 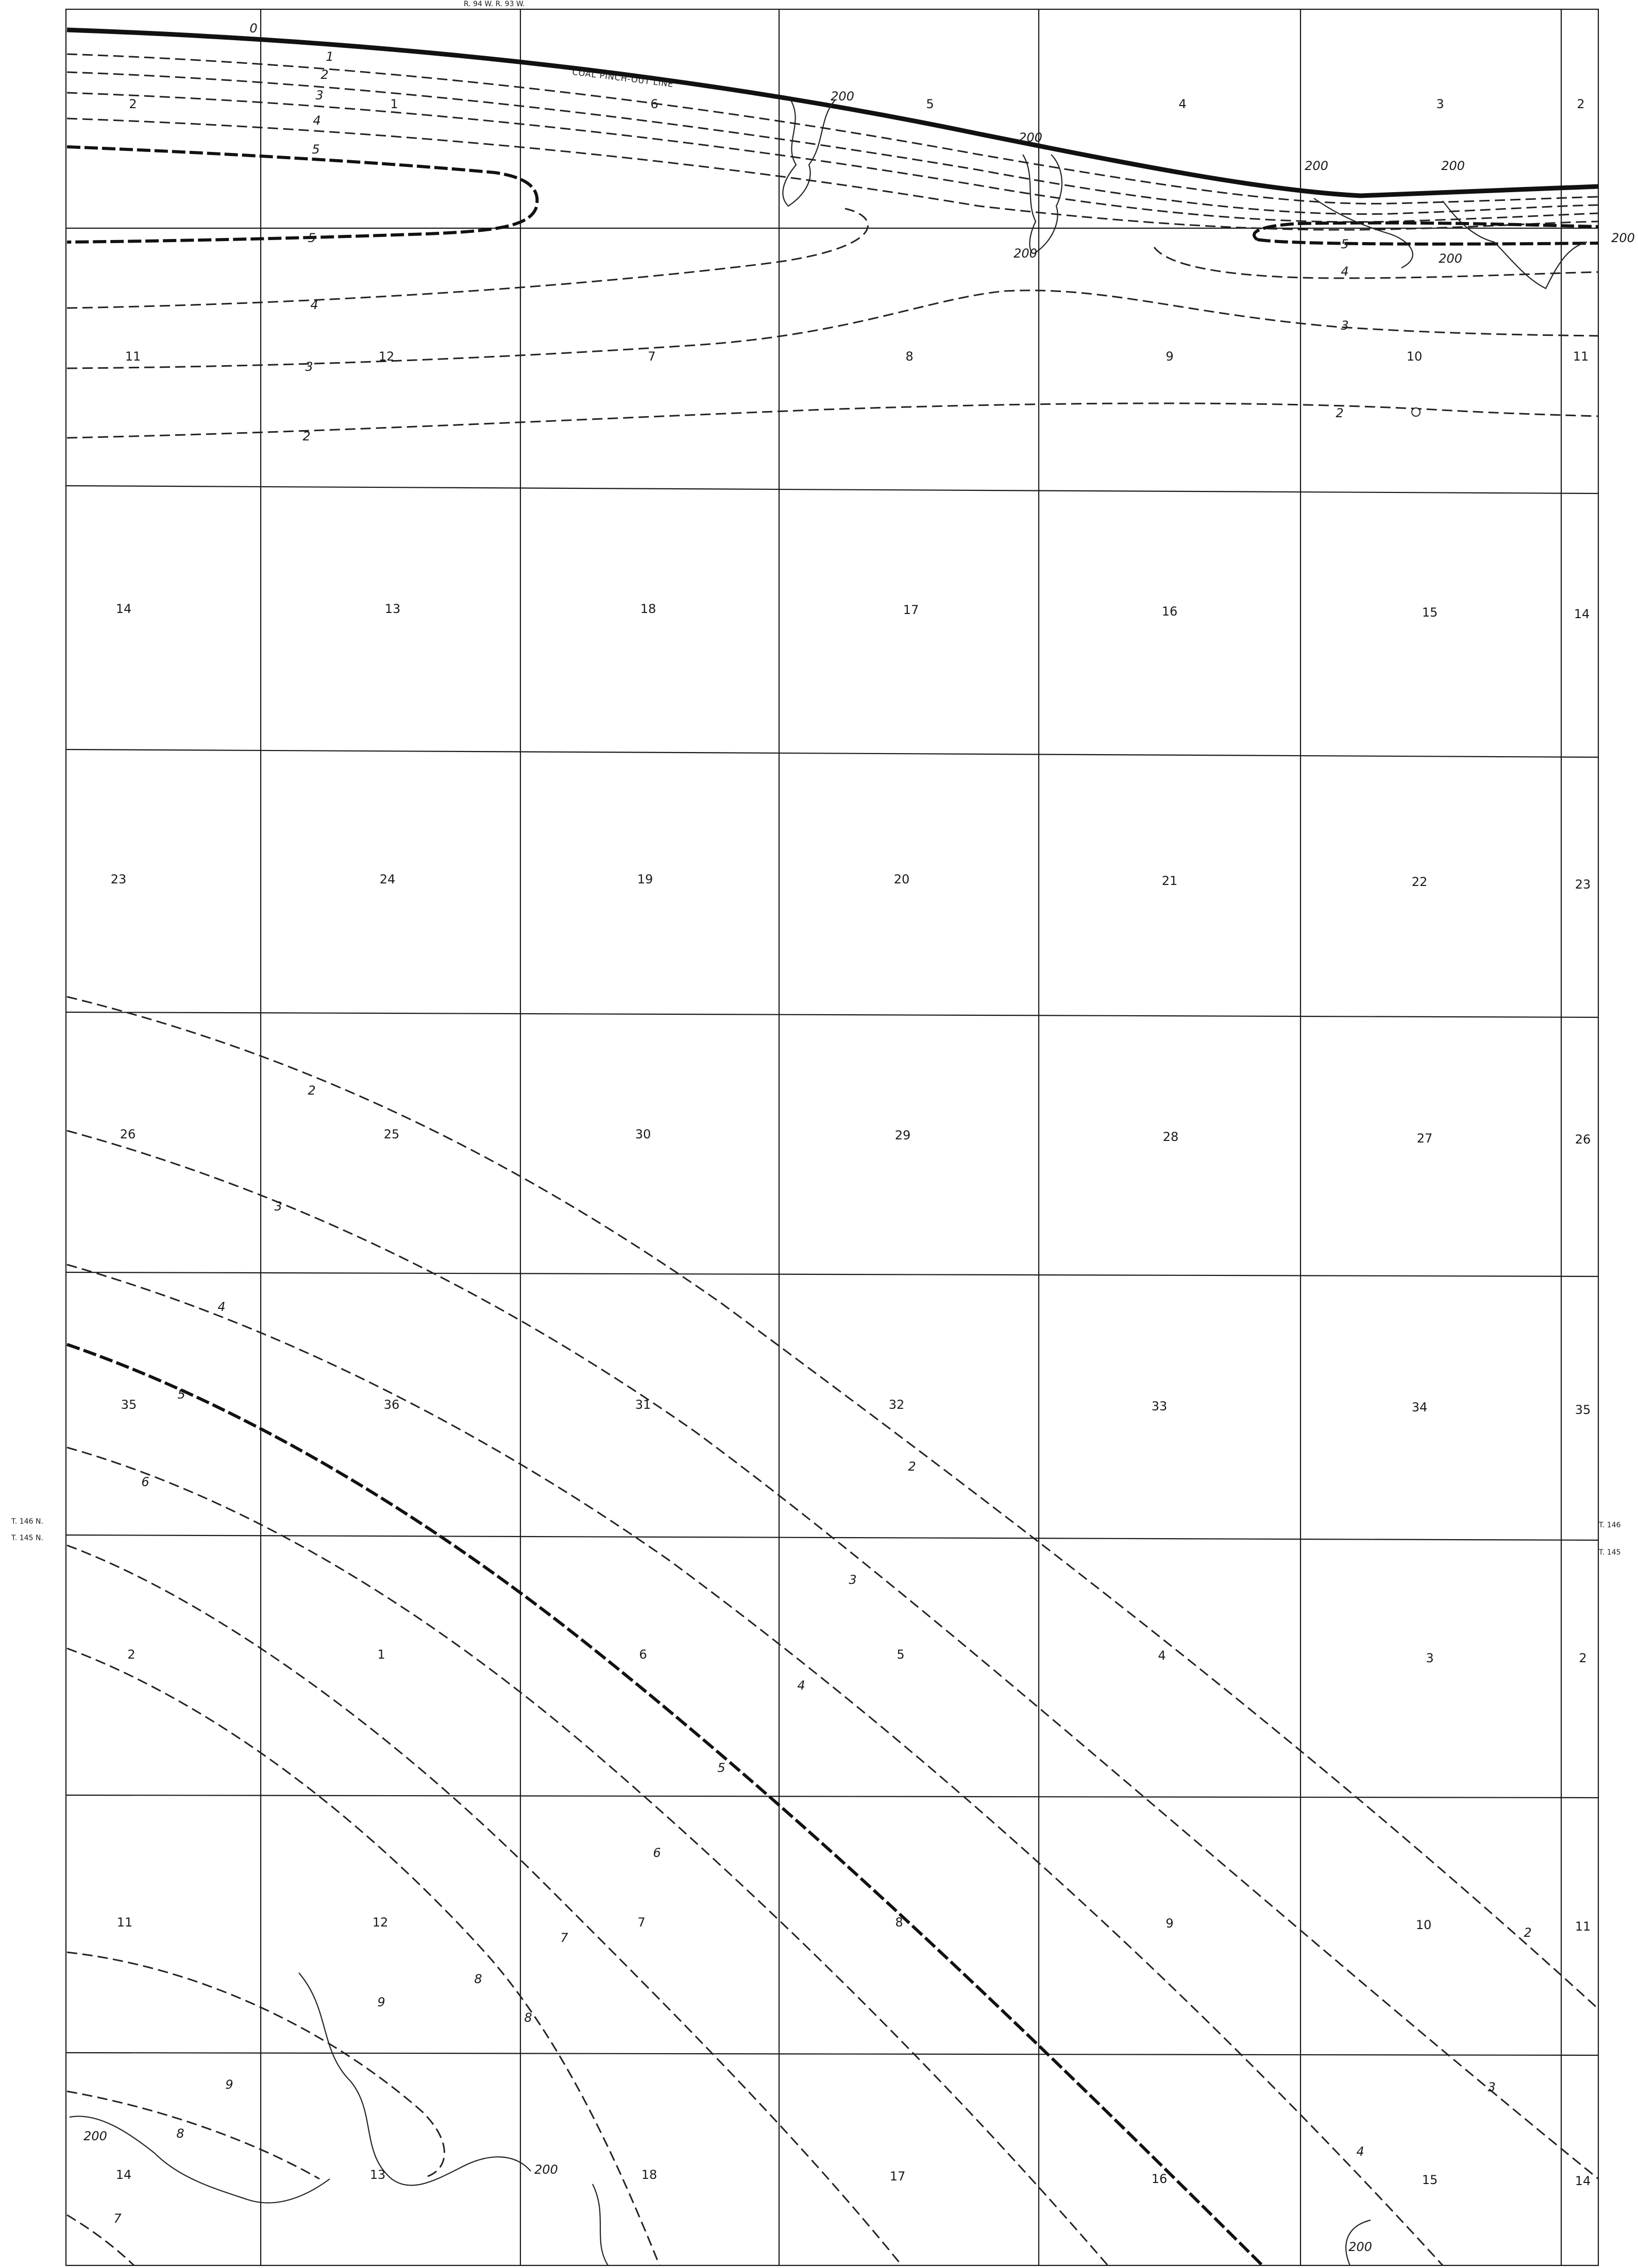 What do you see at coordinates (1376, 263) in the screenshot?
I see `contour-4c` at bounding box center [1376, 263].